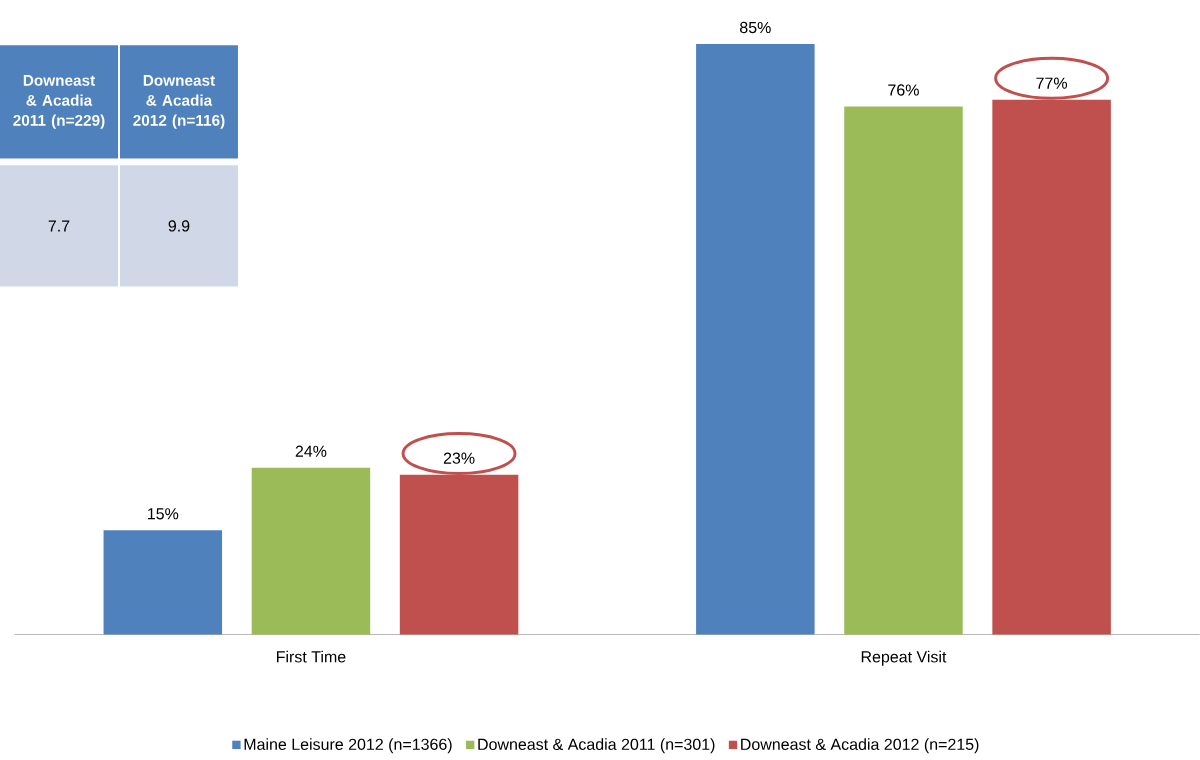 The image size is (1200, 760). Describe the element at coordinates (59, 102) in the screenshot. I see `annotation: Downeast & Acadia 2011 (n=229)` at that location.